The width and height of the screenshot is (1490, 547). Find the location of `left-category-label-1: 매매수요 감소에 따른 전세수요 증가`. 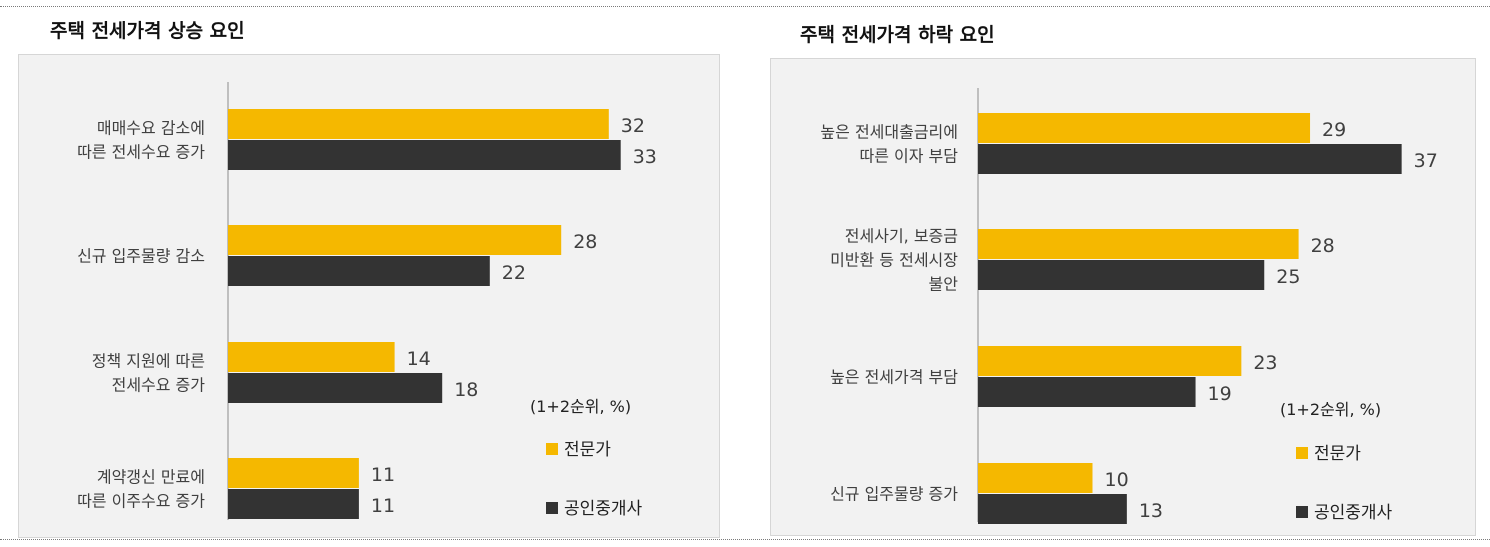

left-category-label-1: 매매수요 감소에 따른 전세수요 증가 is located at coordinates (141, 140).